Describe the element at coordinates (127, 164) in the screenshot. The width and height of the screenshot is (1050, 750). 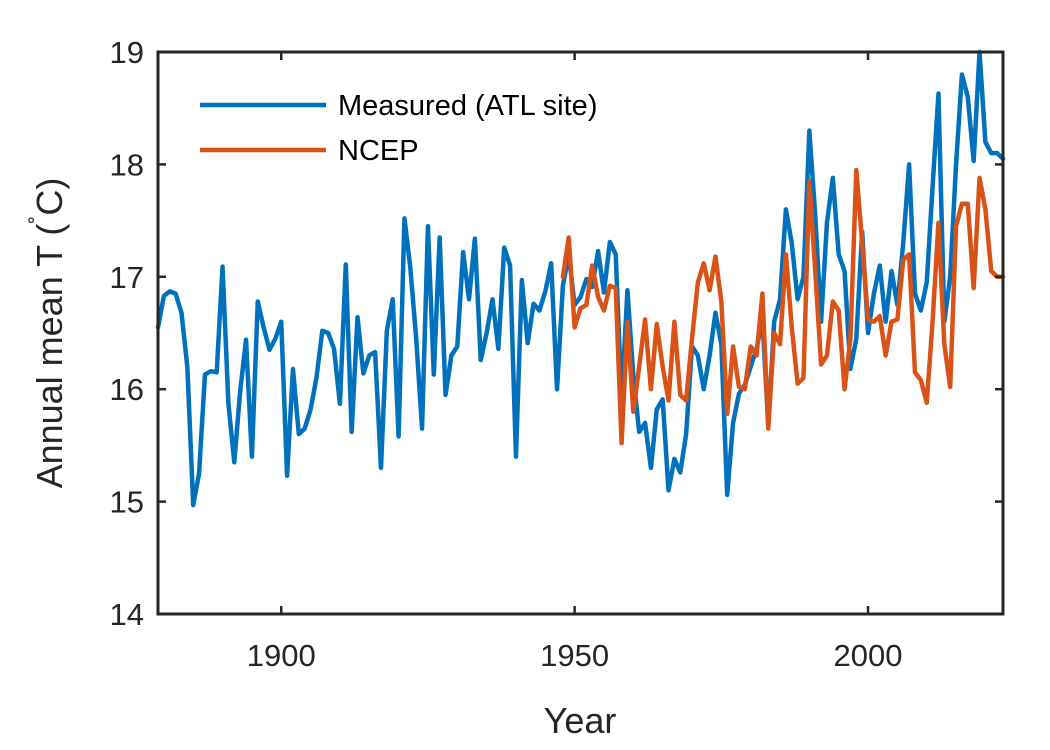
I see `y-tick-label-18: 18` at that location.